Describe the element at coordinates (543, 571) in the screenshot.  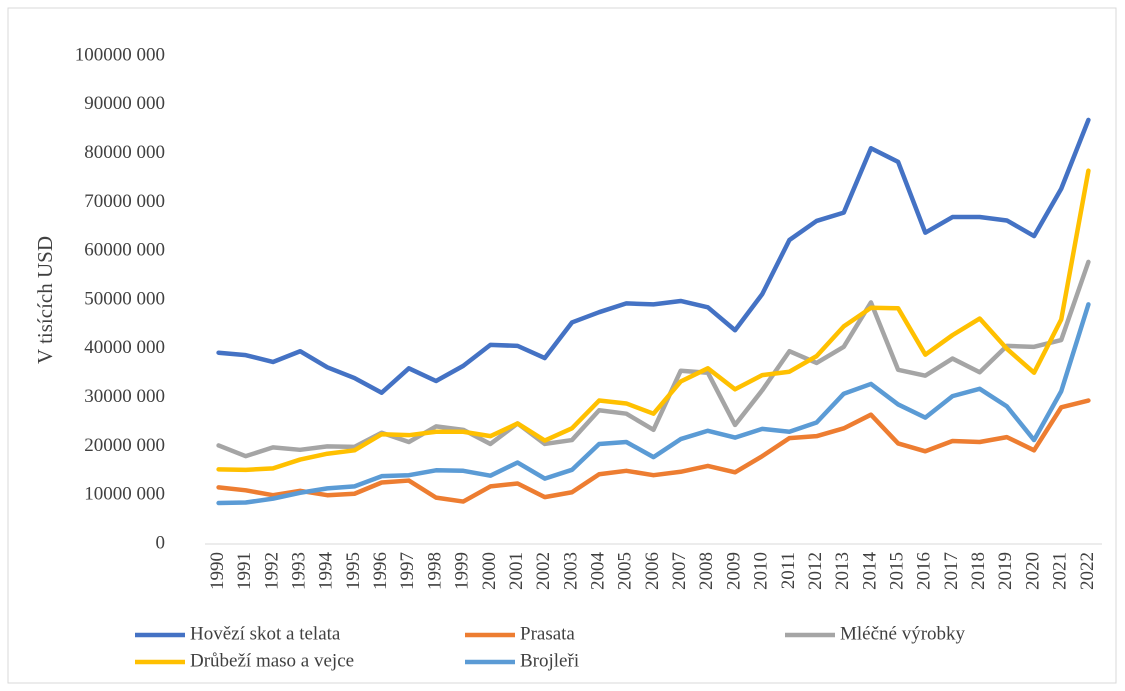
I see `x-tick-label: 2002` at that location.